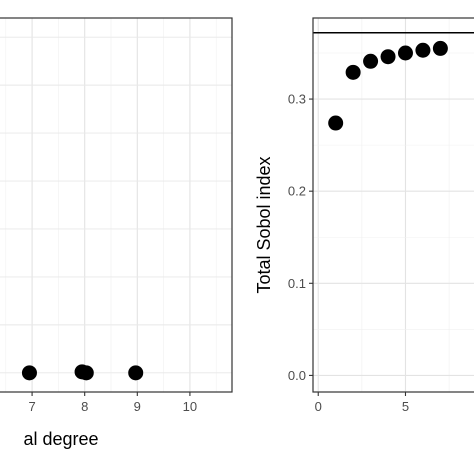 Image resolution: width=474 pixels, height=474 pixels. What do you see at coordinates (297, 375) in the screenshot?
I see `y-tick-label: 0.0` at bounding box center [297, 375].